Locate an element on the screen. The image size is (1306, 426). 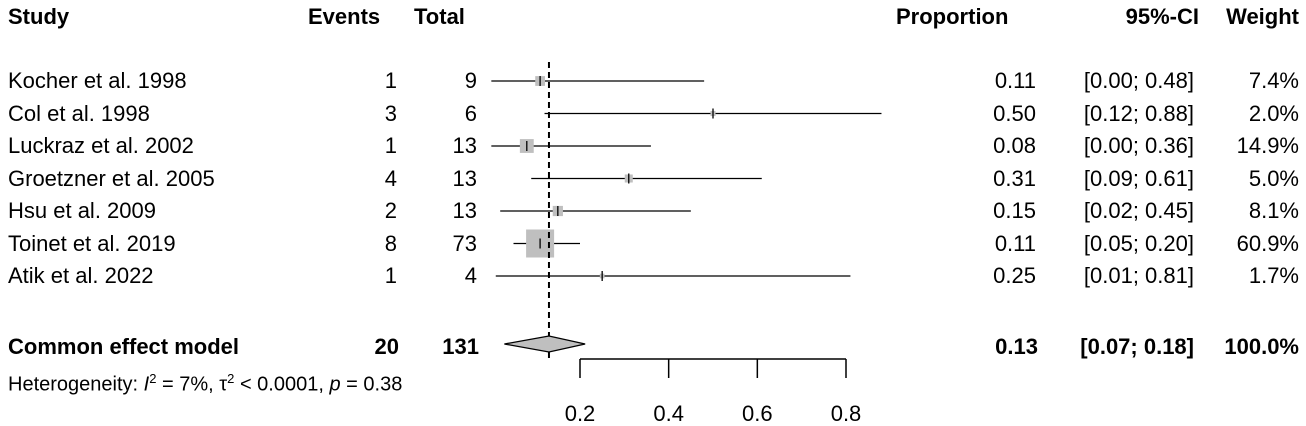
summary-proportion: 0.13 is located at coordinates (1016, 346).